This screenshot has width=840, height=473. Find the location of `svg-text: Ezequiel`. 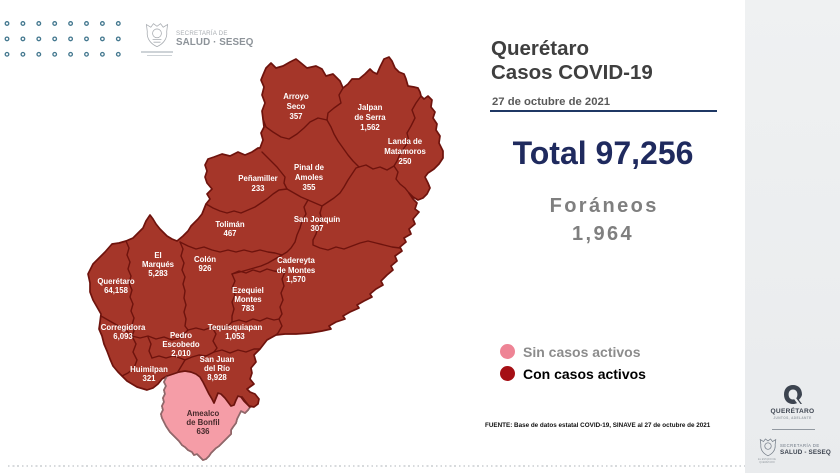

svg-text: Ezequiel is located at coordinates (248, 290).